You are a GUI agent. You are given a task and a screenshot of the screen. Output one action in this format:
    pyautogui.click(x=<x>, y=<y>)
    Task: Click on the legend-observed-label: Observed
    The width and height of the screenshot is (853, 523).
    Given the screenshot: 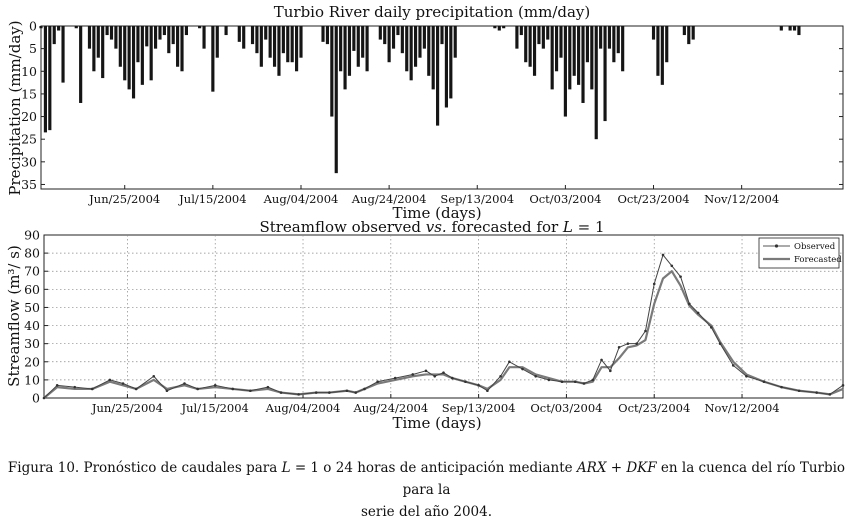 What is the action you would take?
    pyautogui.click(x=815, y=247)
    